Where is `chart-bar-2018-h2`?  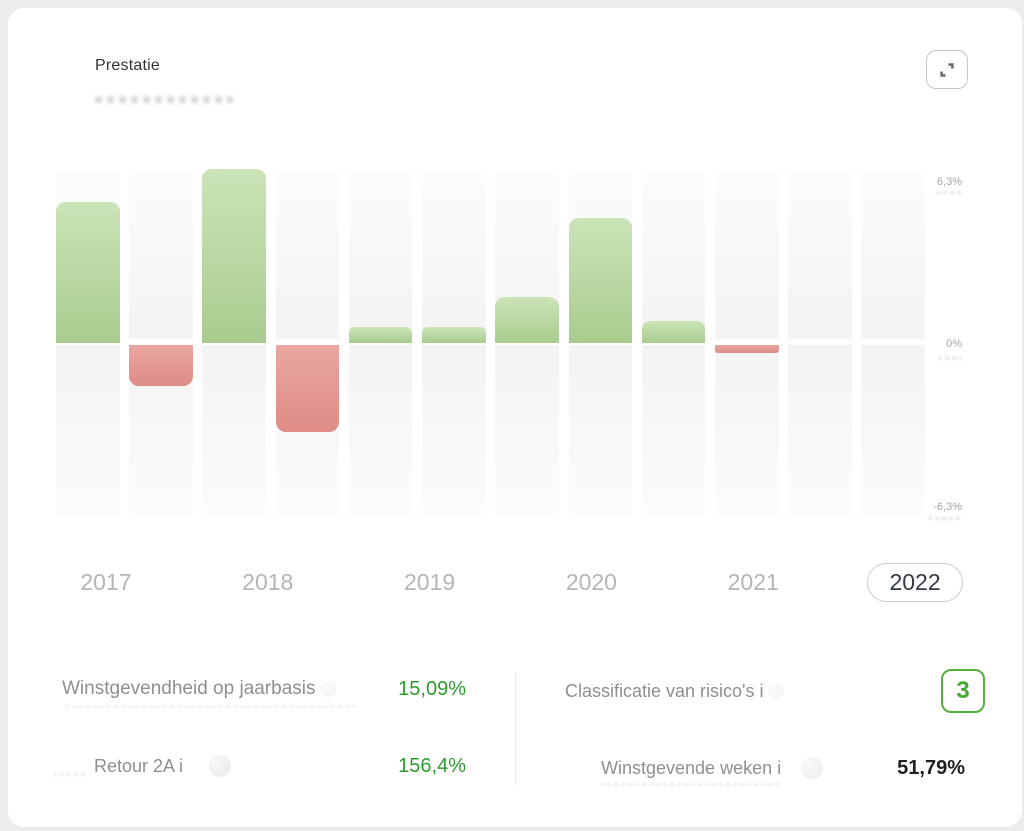 chart-bar-2018-h2 is located at coordinates (307, 344).